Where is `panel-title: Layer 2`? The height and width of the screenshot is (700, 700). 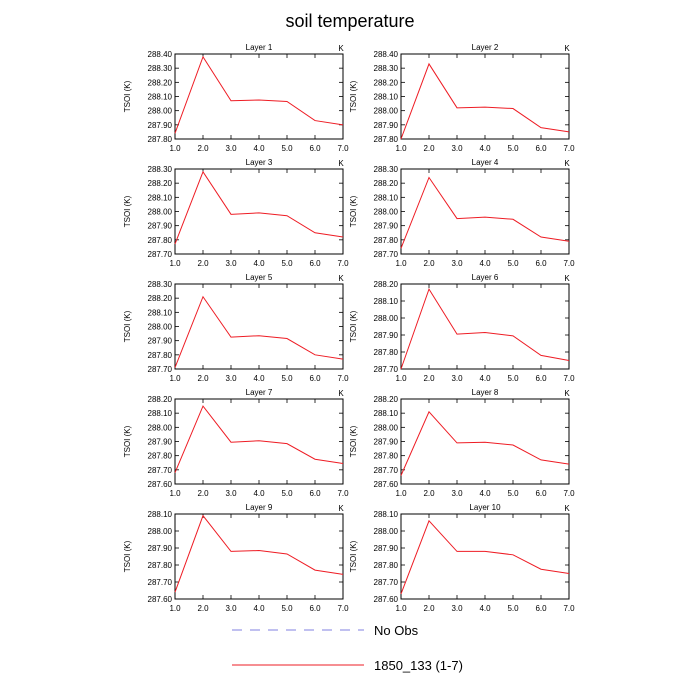 panel-title: Layer 2 is located at coordinates (485, 47).